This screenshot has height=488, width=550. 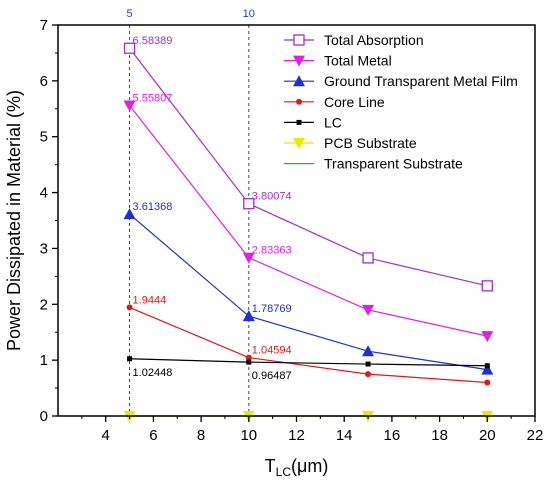 What do you see at coordinates (44, 304) in the screenshot?
I see `y-tick-label: 2` at bounding box center [44, 304].